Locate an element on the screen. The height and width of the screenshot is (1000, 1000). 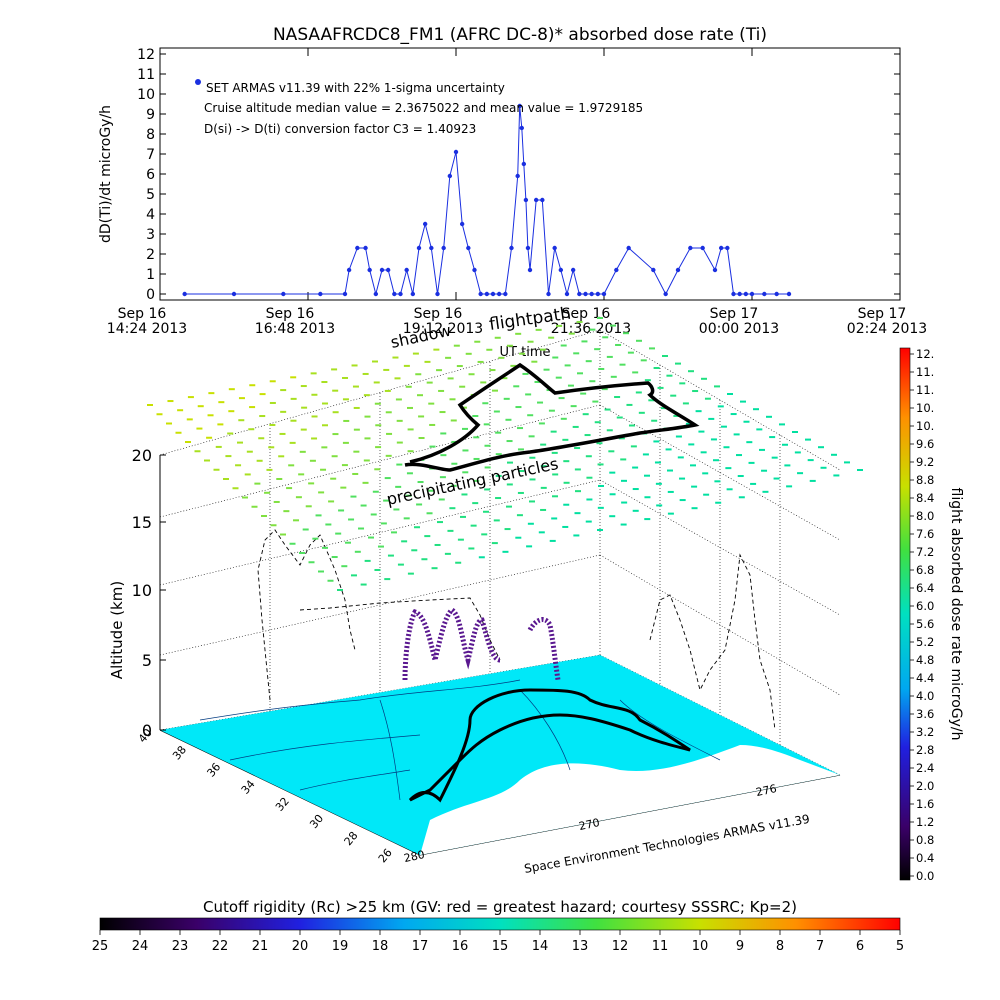
altitude-tick-label: 0 is located at coordinates (147, 730).